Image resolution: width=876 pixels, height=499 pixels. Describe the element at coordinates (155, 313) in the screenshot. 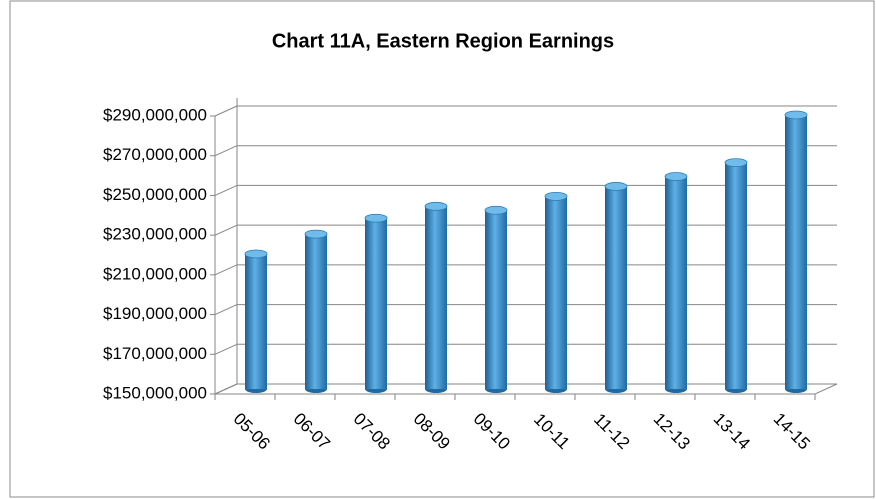

I see `y-tick-label: $190,000,000` at that location.